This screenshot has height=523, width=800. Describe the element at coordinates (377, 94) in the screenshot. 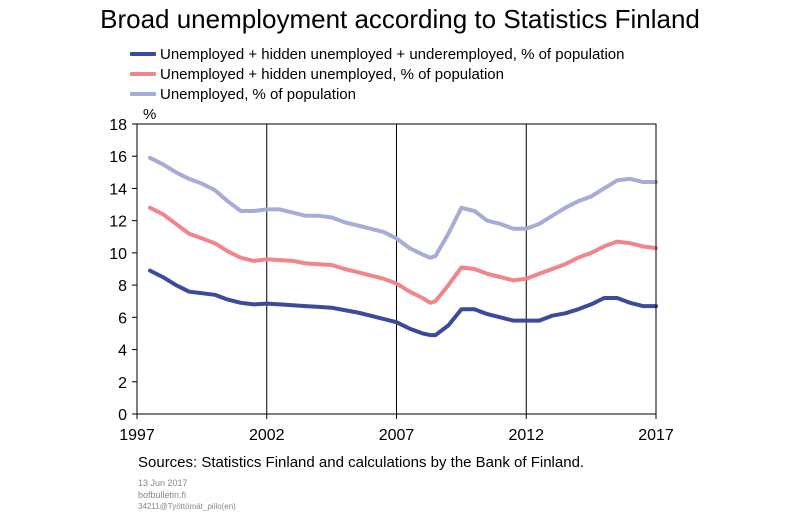

I see `legend-item-2: Unemployed, % of population` at that location.